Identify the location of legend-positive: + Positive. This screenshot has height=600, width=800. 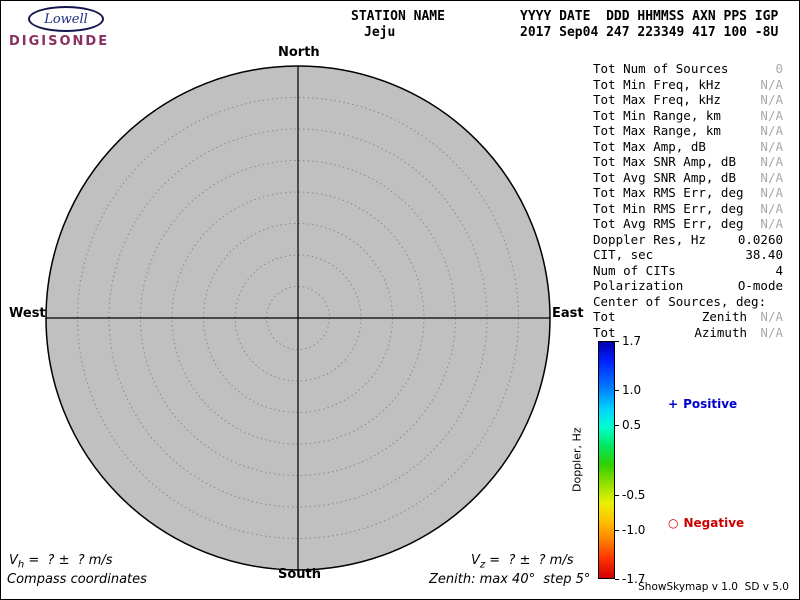
(702, 404).